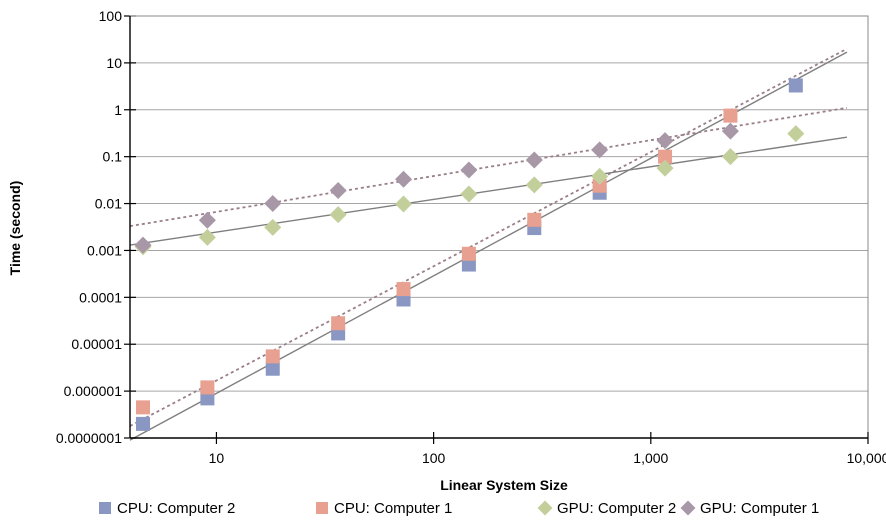 The image size is (886, 521). I want to click on x-axis-title: Linear System Size, so click(504, 485).